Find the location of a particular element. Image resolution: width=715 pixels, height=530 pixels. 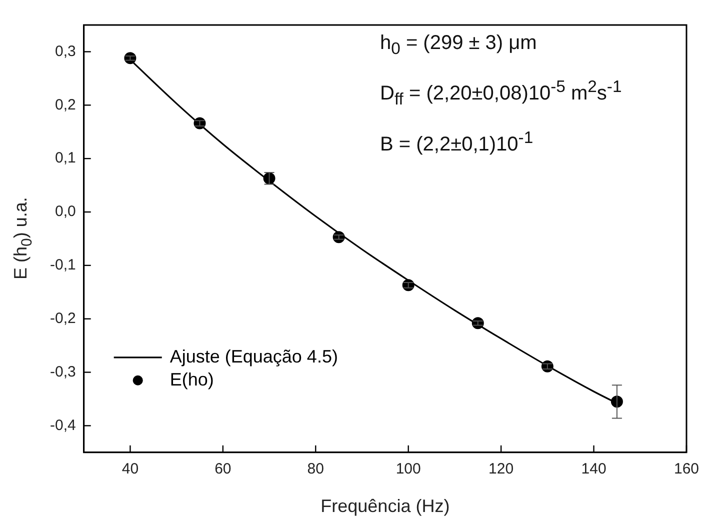

x-tick-label: 120 is located at coordinates (501, 469).